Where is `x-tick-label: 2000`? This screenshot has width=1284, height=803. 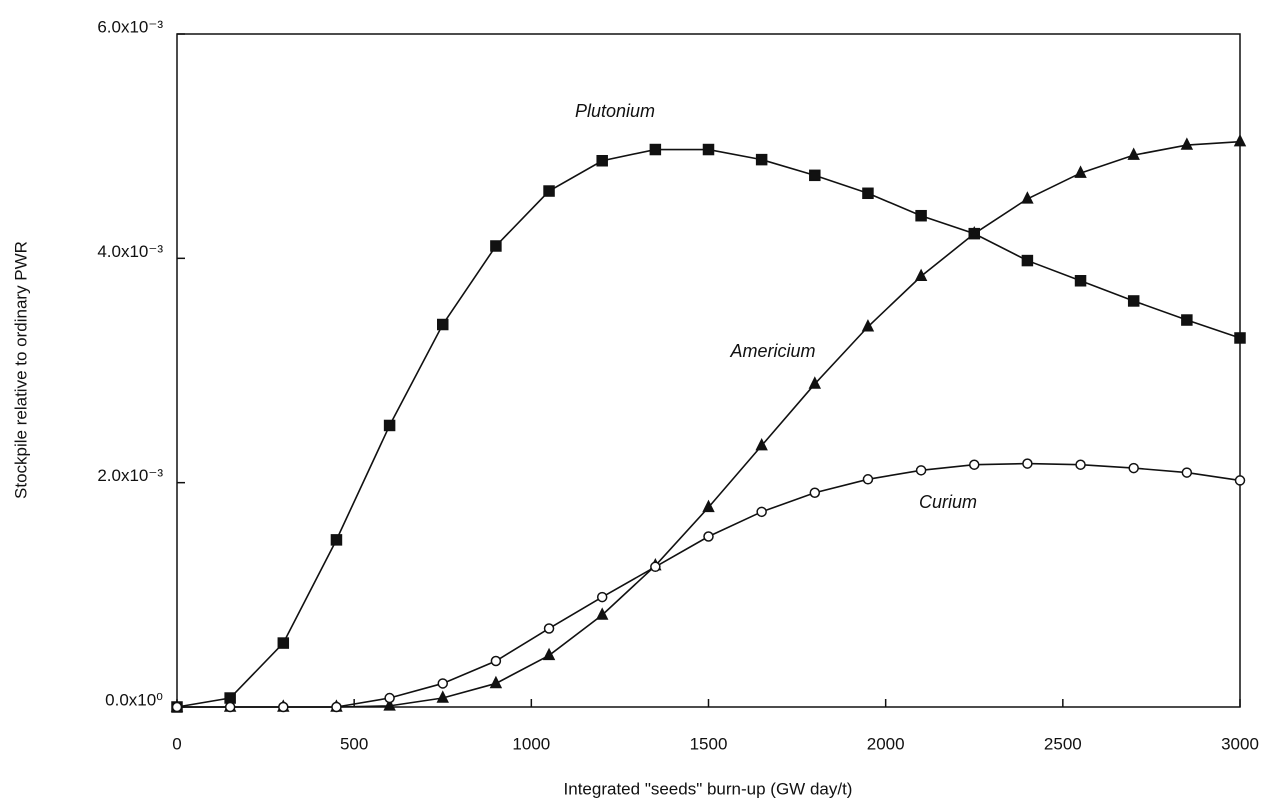
x-tick-label: 2000 is located at coordinates (886, 743).